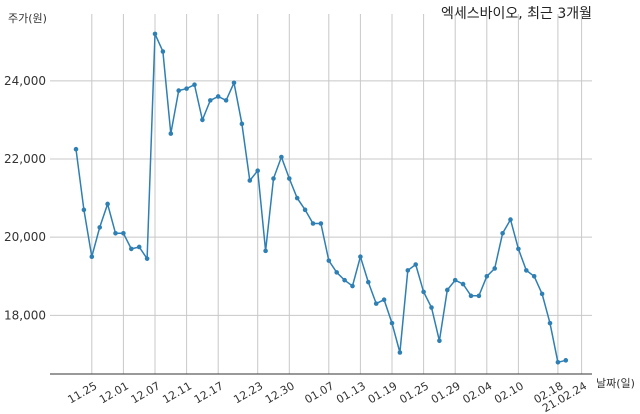 The image size is (640, 414). What do you see at coordinates (446, 392) in the screenshot?
I see `x-tick-label: 01.29` at bounding box center [446, 392].